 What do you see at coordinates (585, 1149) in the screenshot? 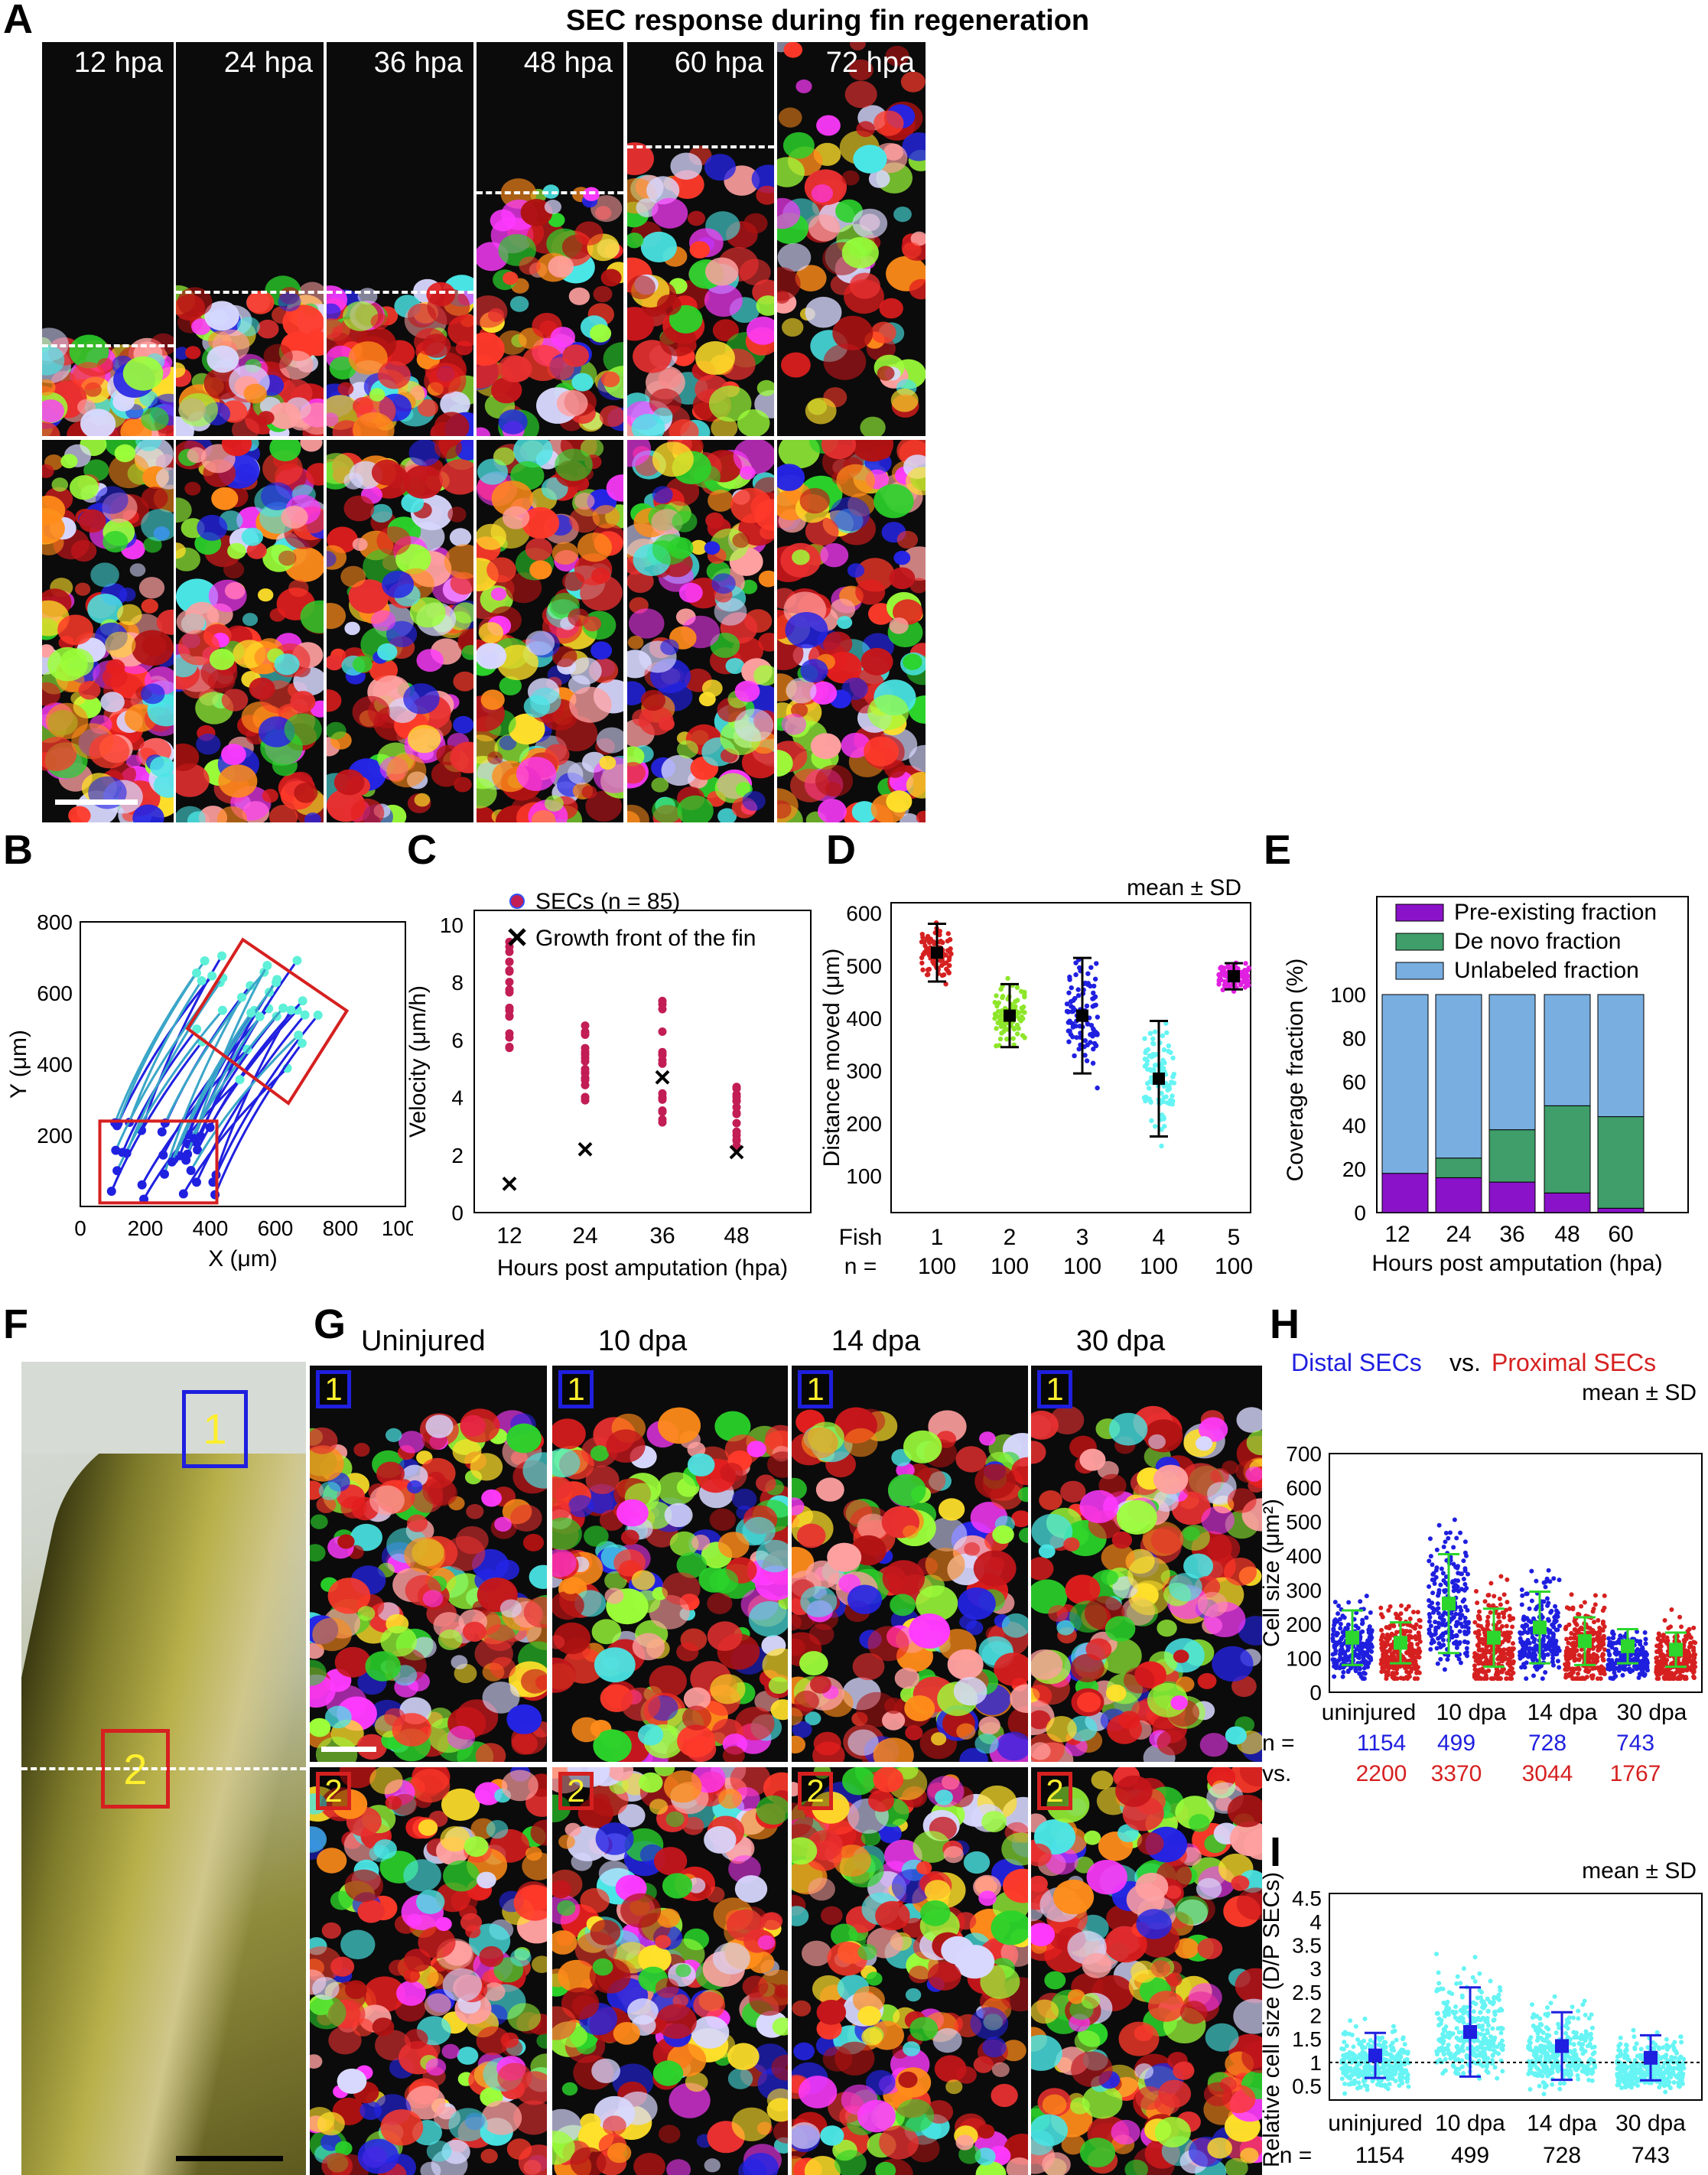
I see `growth-front-marker` at bounding box center [585, 1149].